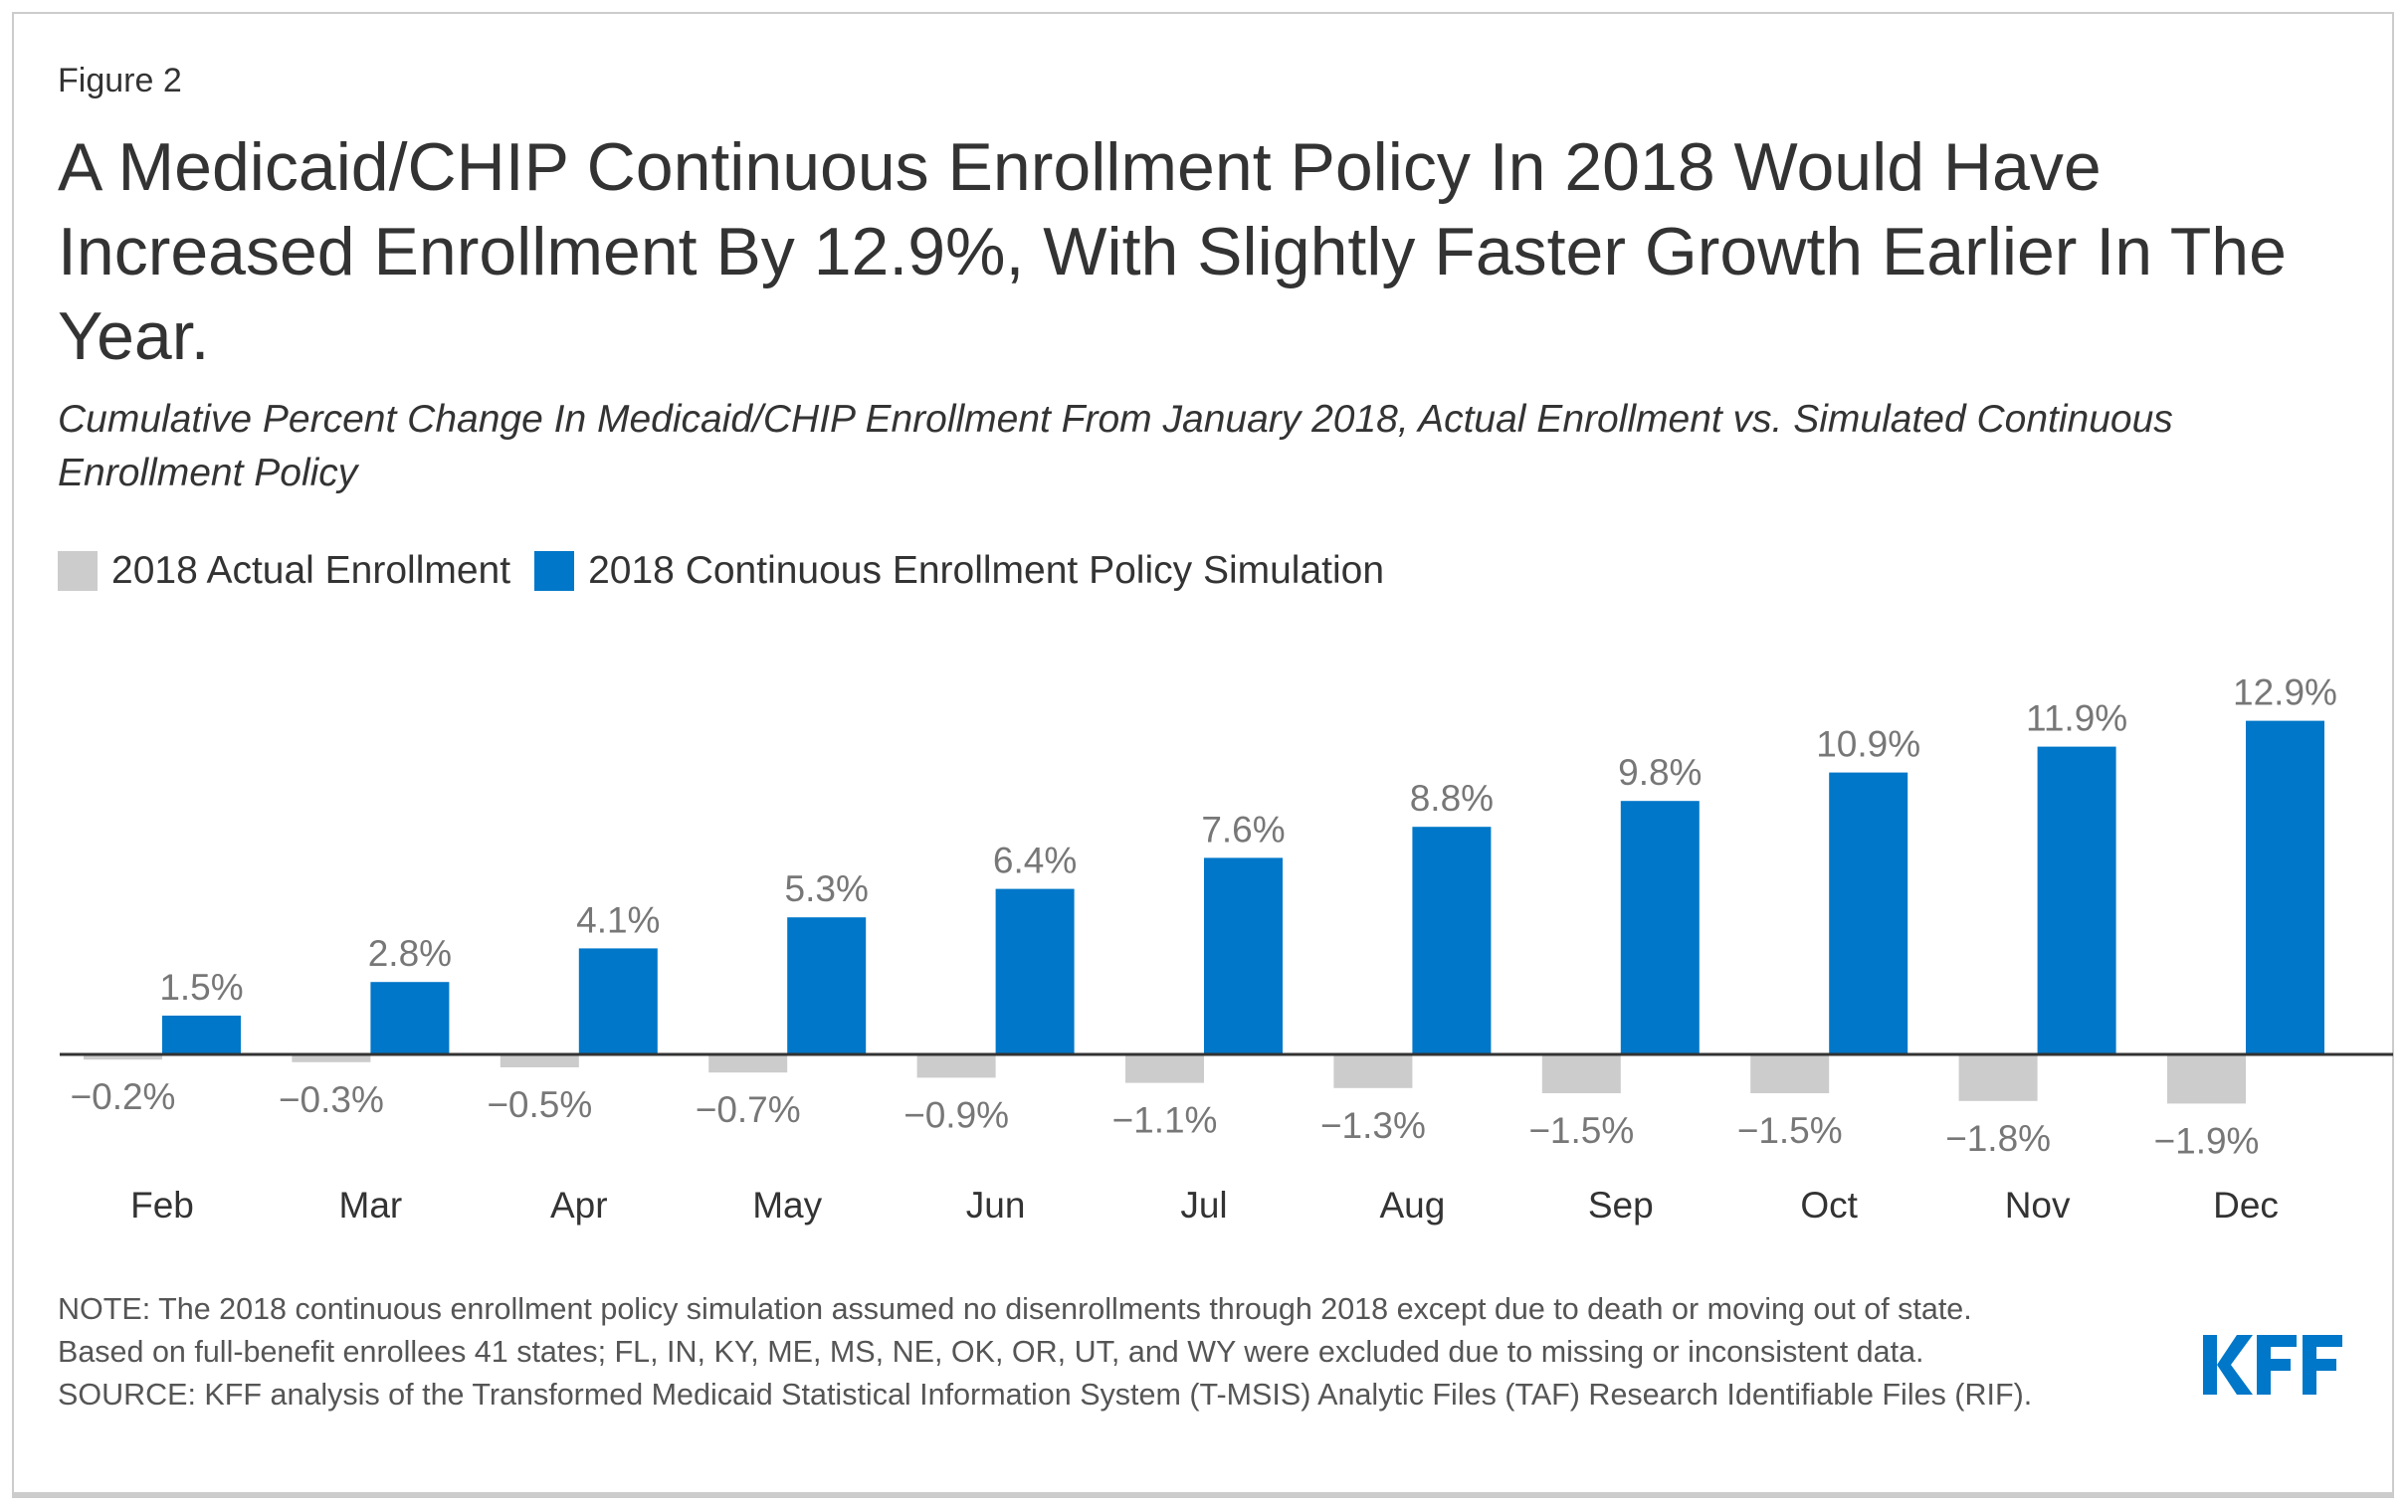 This screenshot has height=1512, width=2408. Describe the element at coordinates (1243, 829) in the screenshot. I see `data-label-simulation: 7.6%` at that location.